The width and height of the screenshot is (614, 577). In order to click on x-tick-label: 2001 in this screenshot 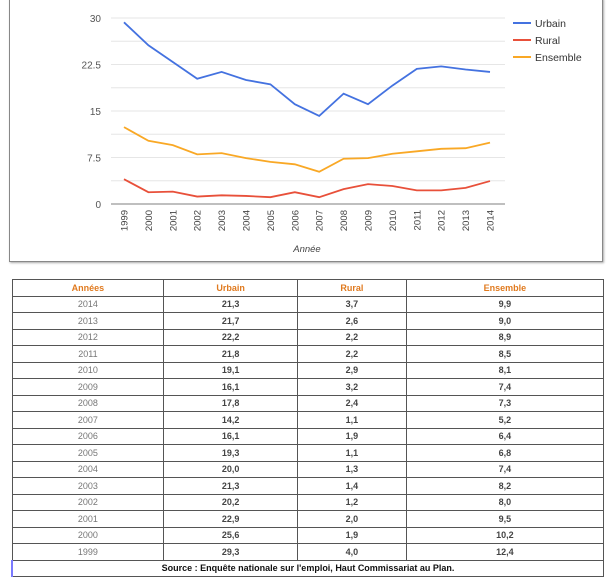, I will do `click(173, 220)`.